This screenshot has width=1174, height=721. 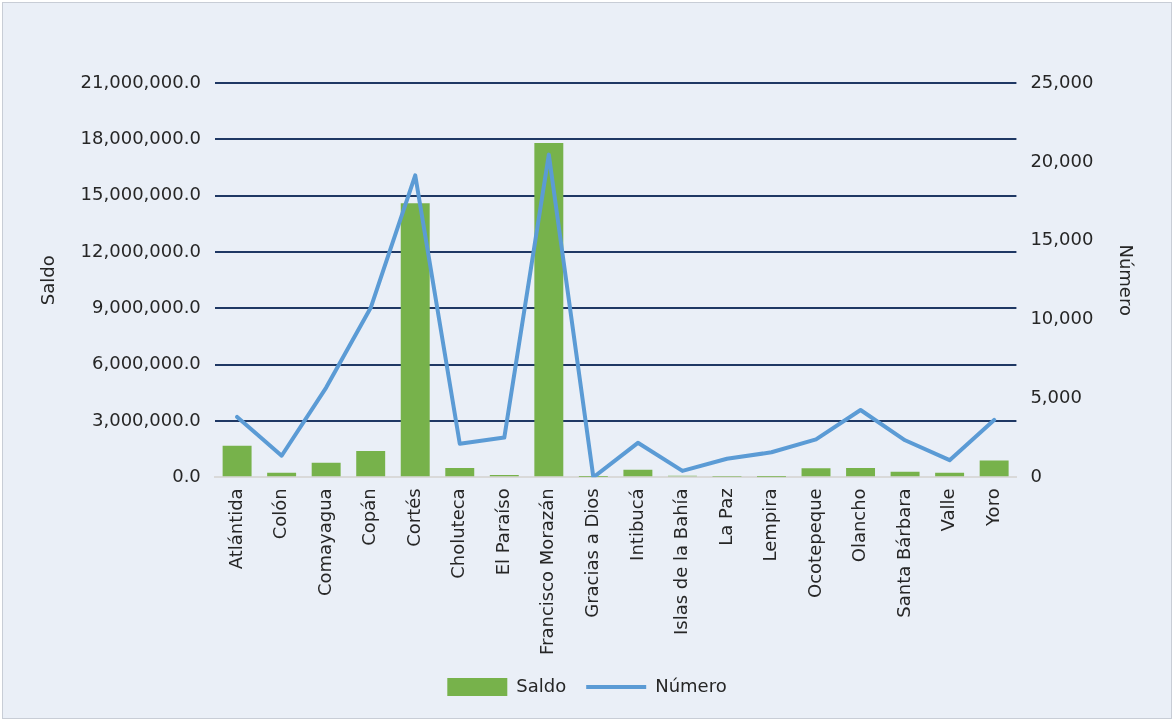 What do you see at coordinates (146, 419) in the screenshot?
I see `y-tick-label: 3,000,000.0` at bounding box center [146, 419].